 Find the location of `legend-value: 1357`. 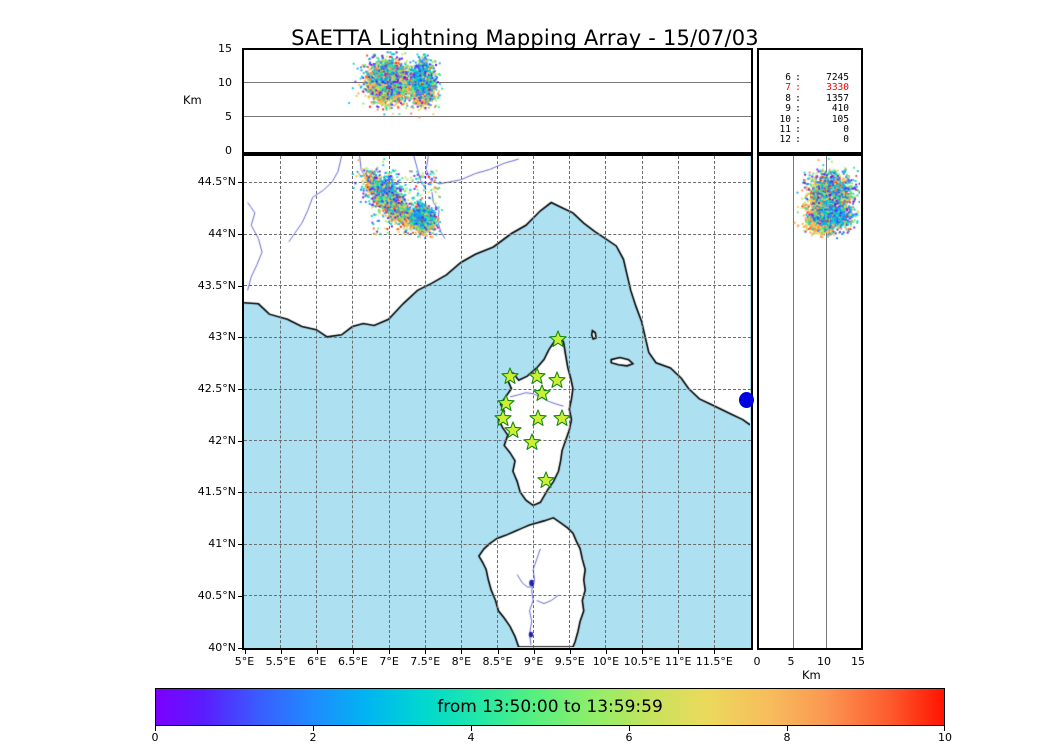

legend-value: 1357 is located at coordinates (837, 98).